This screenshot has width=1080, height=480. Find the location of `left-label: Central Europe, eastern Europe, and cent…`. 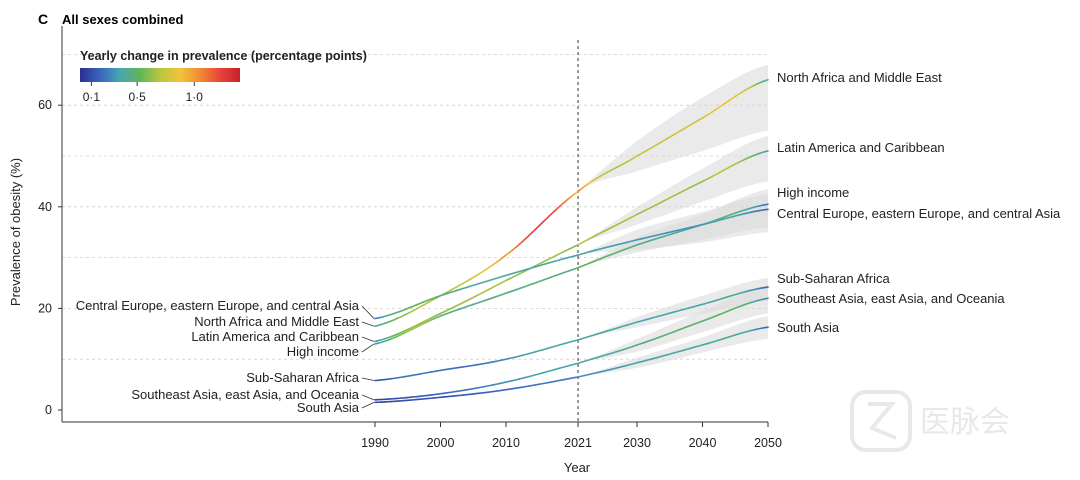

left-label: Central Europe, eastern Europe, and cent… is located at coordinates (218, 305).